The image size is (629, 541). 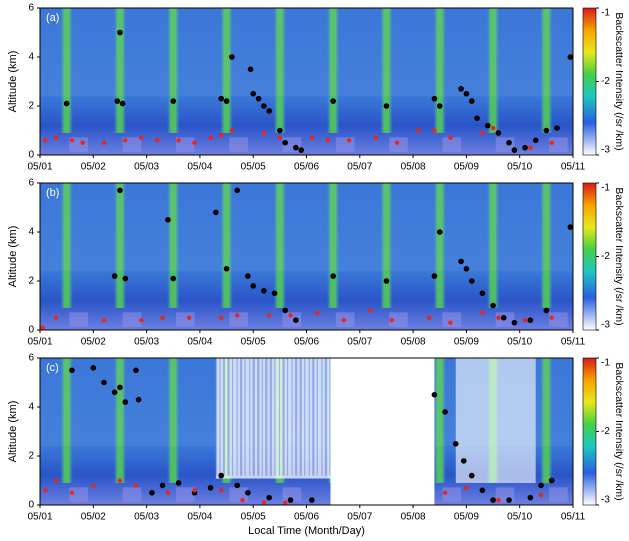 I want to click on x-tick-label: 05/03, so click(x=146, y=517).